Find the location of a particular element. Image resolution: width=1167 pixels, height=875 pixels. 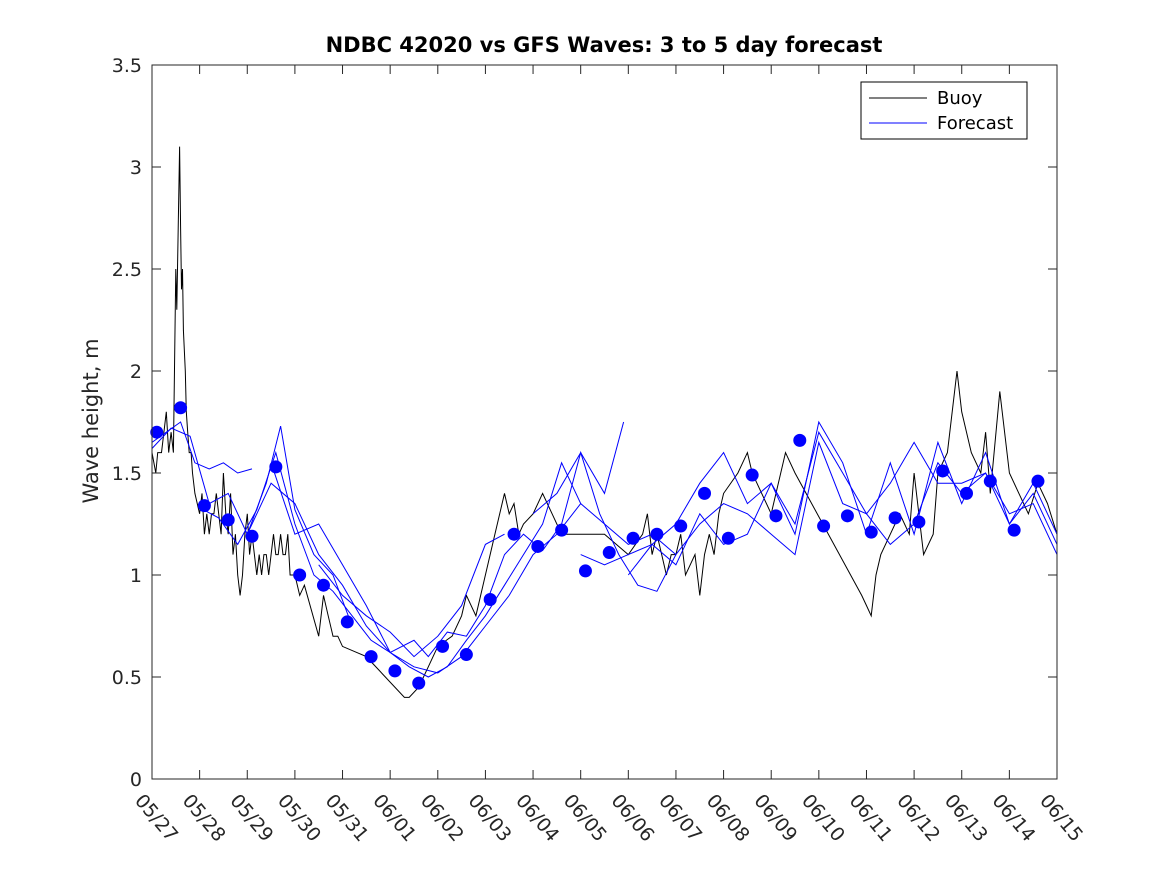

y-tick-label: 0 is located at coordinates (136, 780).